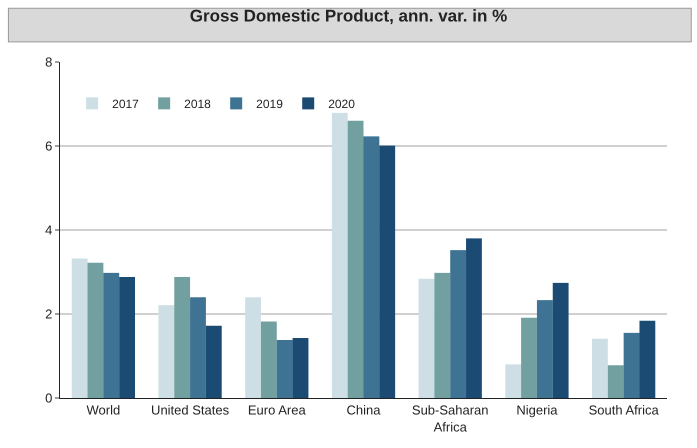  I want to click on legend-label: 2019, so click(270, 104).